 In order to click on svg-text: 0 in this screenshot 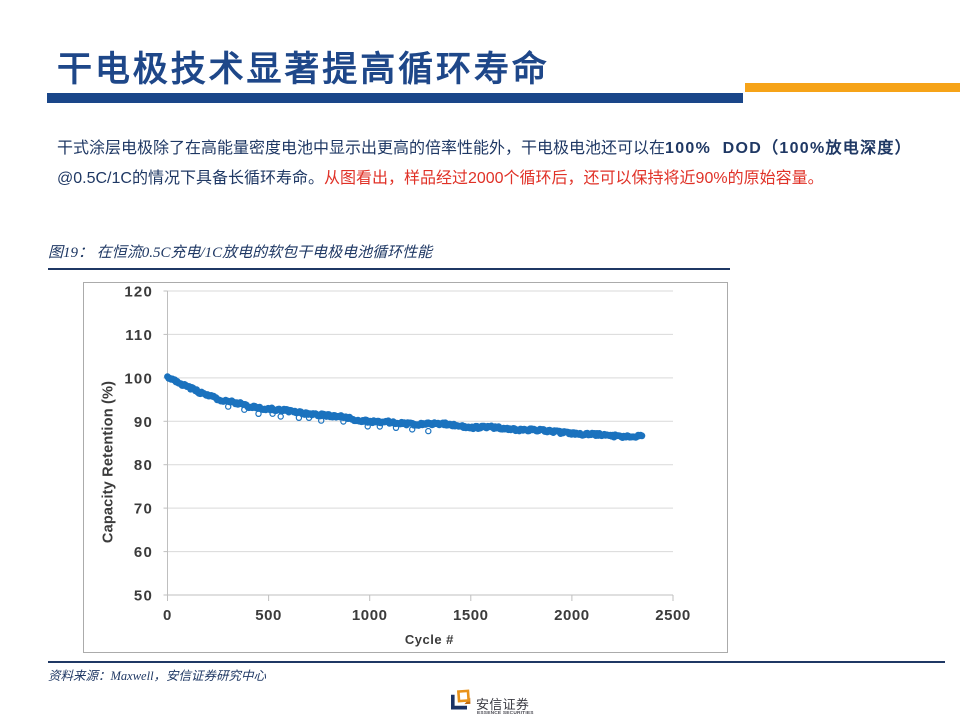, I will do `click(167, 615)`.